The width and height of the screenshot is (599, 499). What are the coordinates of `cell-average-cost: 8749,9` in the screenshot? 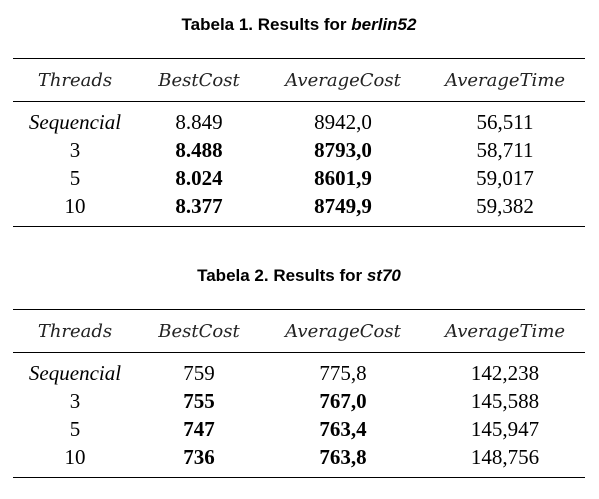 It's located at (343, 209).